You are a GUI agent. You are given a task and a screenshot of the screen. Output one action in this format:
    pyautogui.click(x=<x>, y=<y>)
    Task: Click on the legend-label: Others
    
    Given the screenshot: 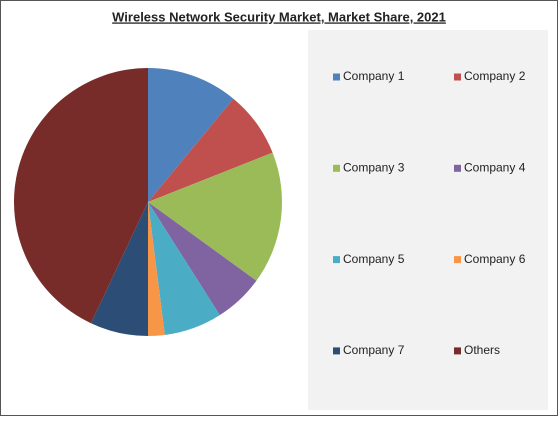 What is the action you would take?
    pyautogui.click(x=482, y=350)
    